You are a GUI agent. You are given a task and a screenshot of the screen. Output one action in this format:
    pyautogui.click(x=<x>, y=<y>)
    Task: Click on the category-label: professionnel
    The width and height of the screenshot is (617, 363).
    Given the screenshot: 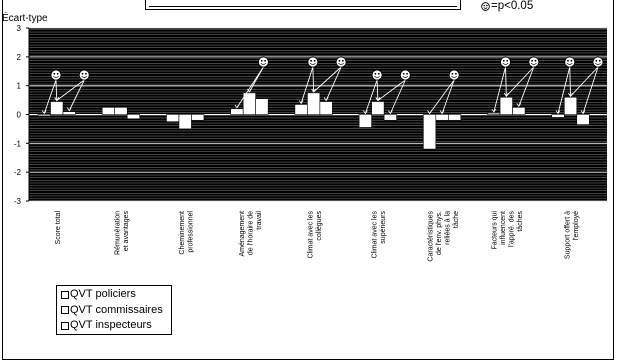 What is the action you would take?
    pyautogui.click(x=190, y=232)
    